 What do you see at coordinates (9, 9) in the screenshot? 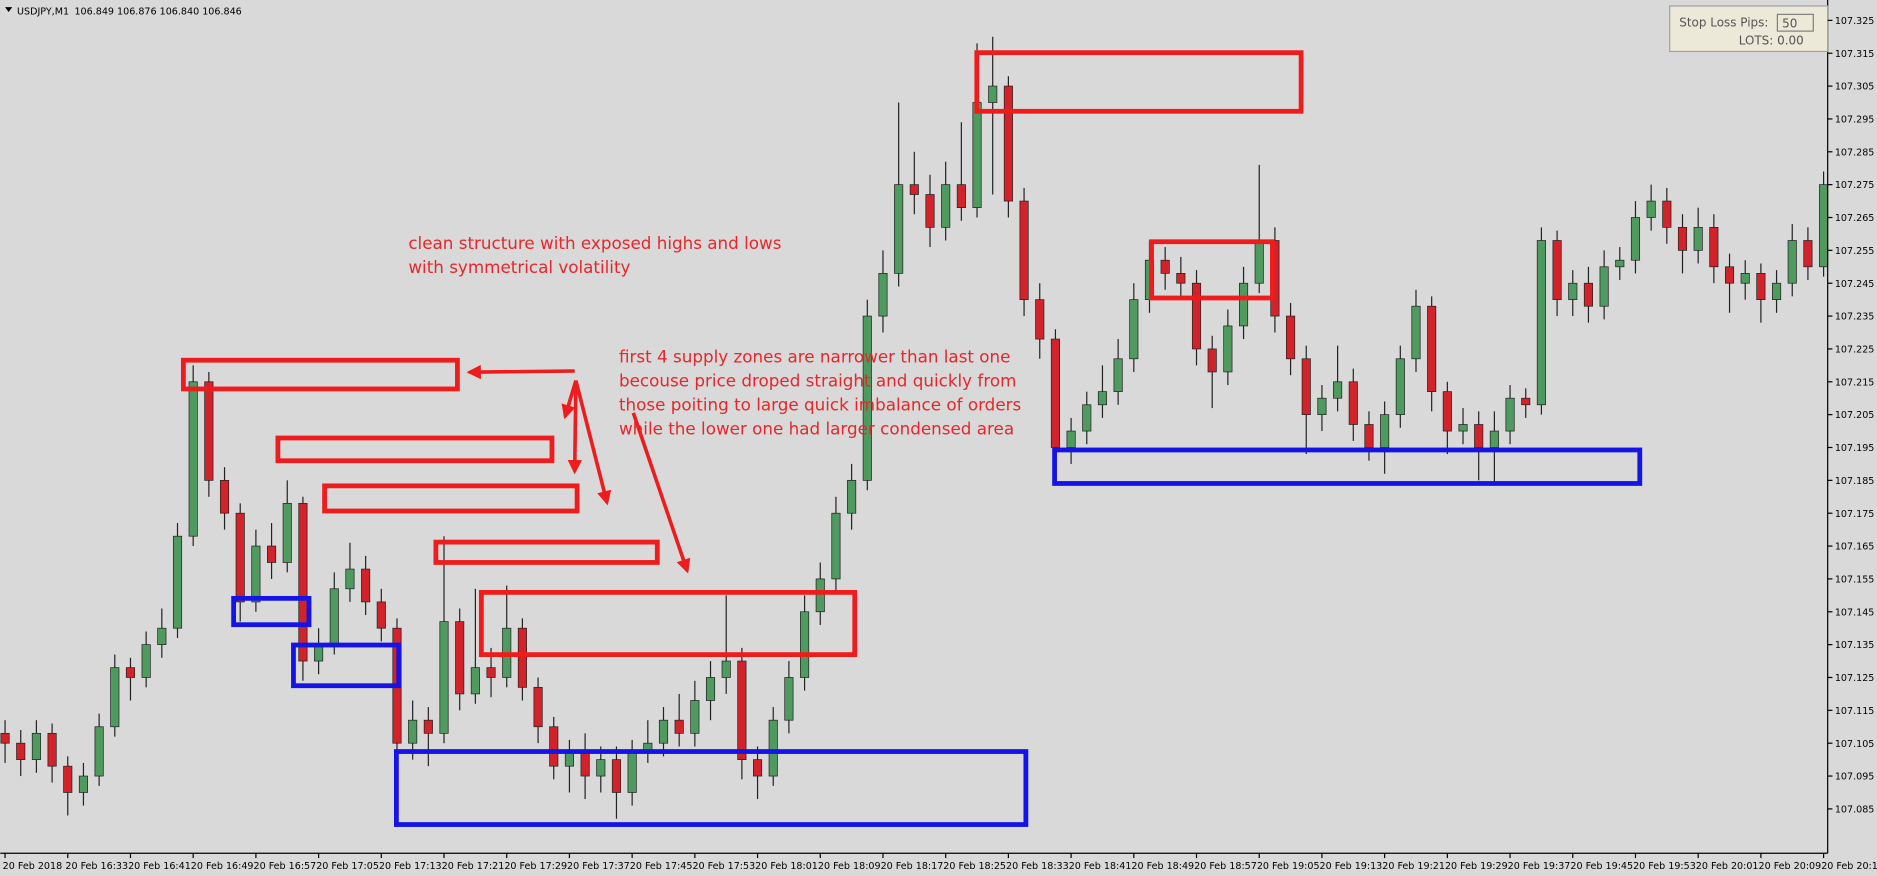
I see `menu-triangle` at bounding box center [9, 9].